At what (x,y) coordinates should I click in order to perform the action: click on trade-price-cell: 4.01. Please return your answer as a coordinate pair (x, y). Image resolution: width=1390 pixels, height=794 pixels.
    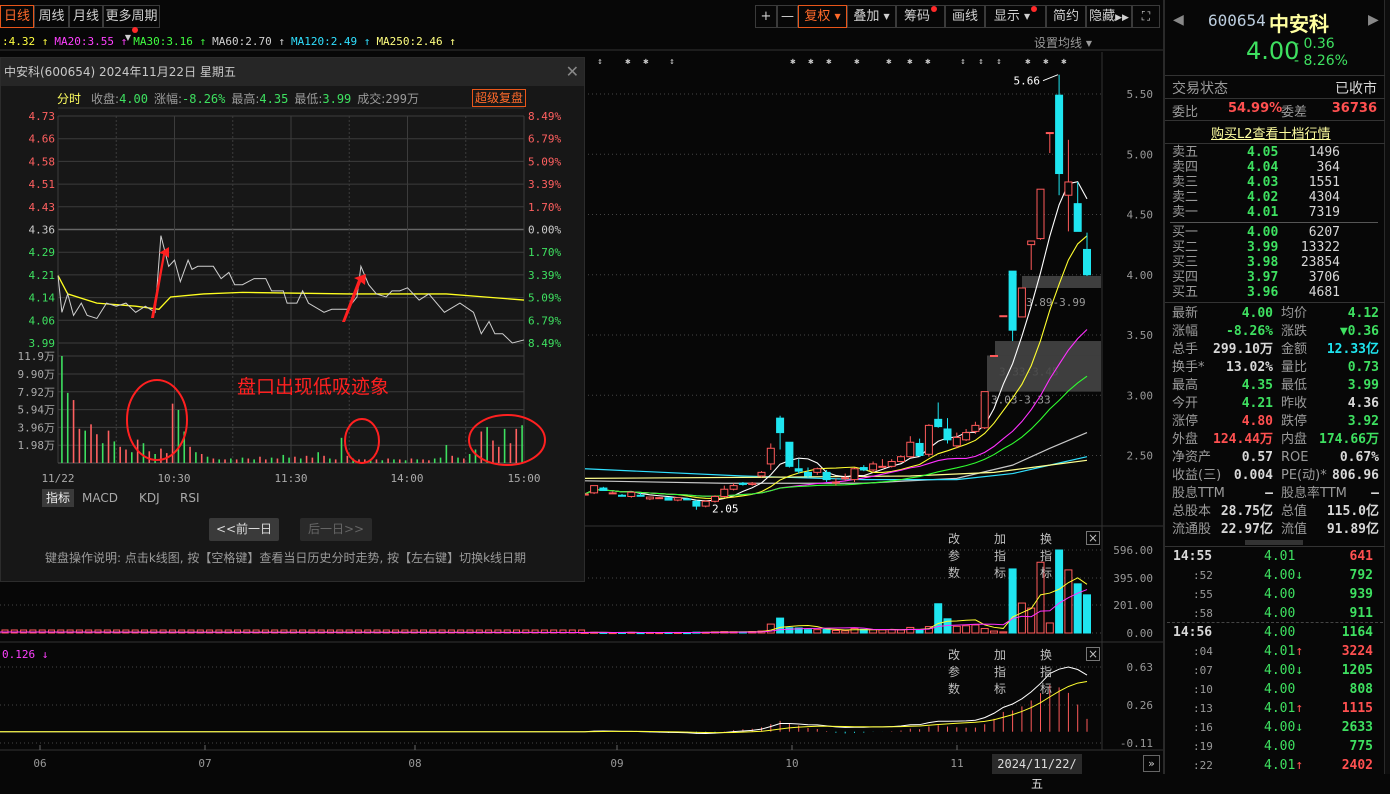
    Looking at the image, I should click on (1279, 557).